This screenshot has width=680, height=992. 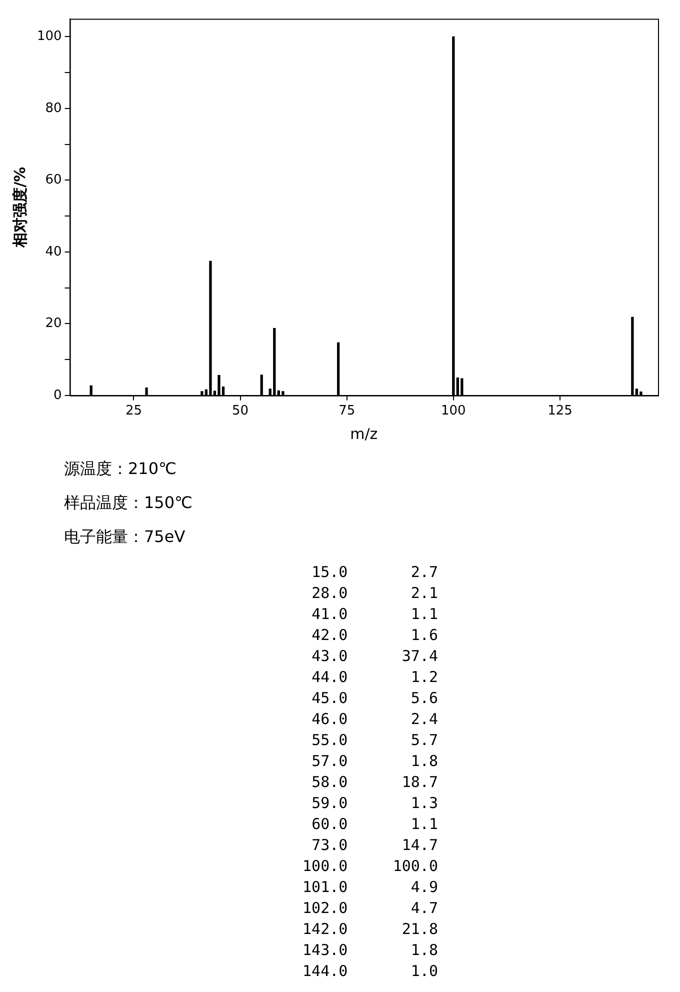 What do you see at coordinates (58, 395) in the screenshot?
I see `y-tick-label: 0` at bounding box center [58, 395].